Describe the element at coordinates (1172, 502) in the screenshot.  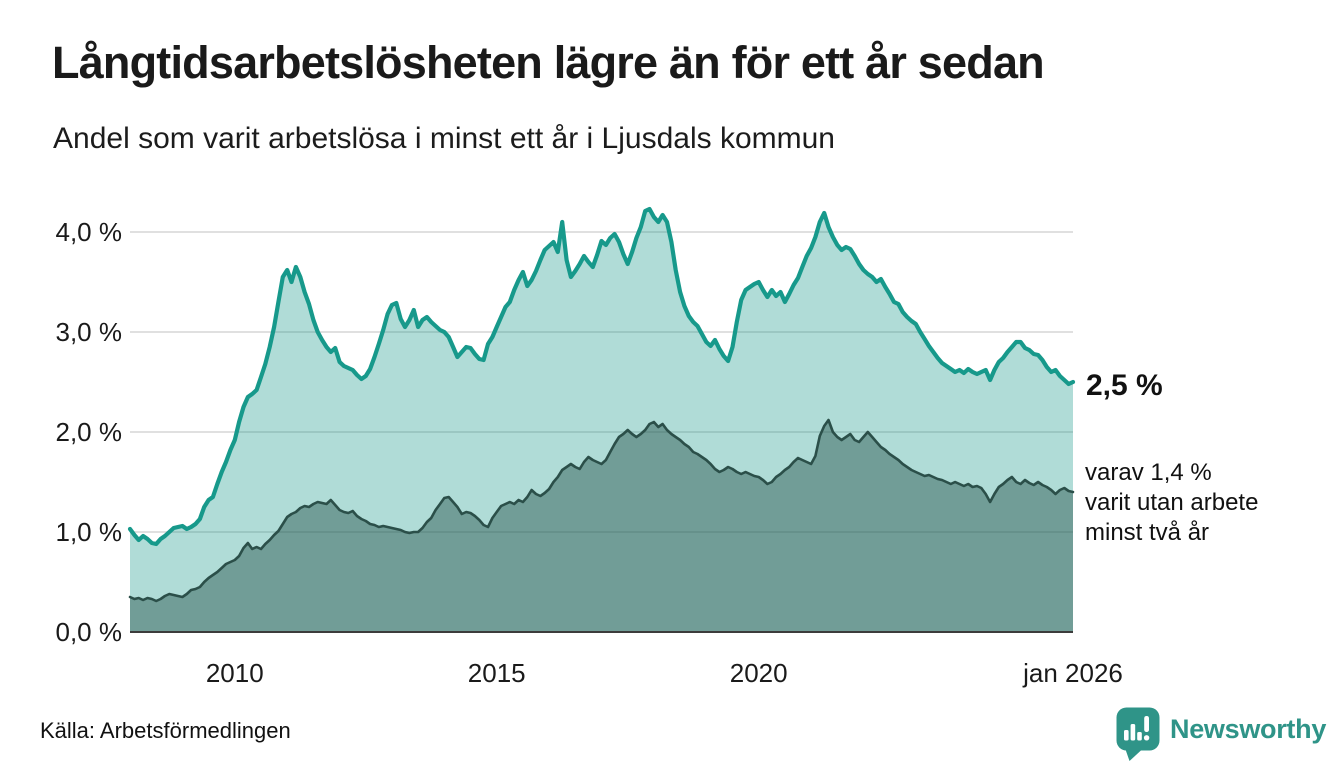
I see `annotation-line: varit utan arbete` at that location.